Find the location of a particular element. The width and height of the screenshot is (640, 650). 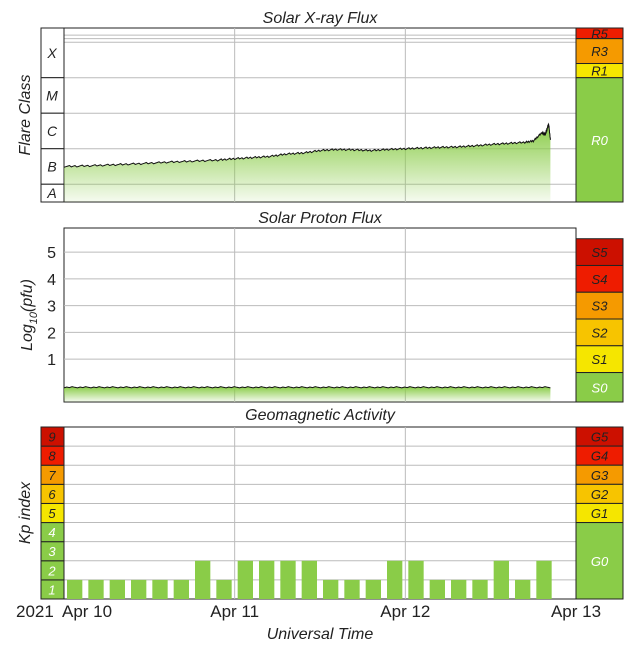

s-scale-label: S0 is located at coordinates (600, 387).